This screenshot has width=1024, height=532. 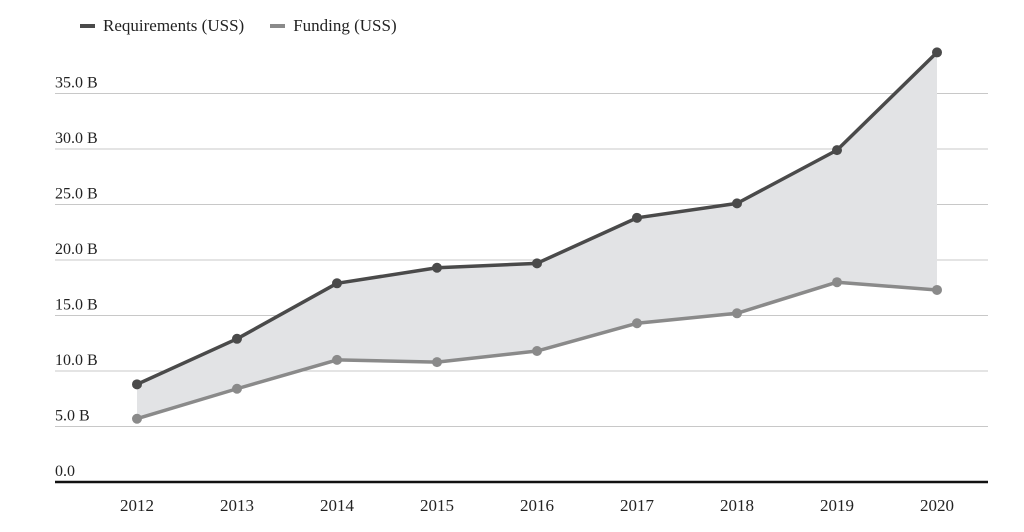 What do you see at coordinates (76, 138) in the screenshot?
I see `y-tick-label: 30.0 B` at bounding box center [76, 138].